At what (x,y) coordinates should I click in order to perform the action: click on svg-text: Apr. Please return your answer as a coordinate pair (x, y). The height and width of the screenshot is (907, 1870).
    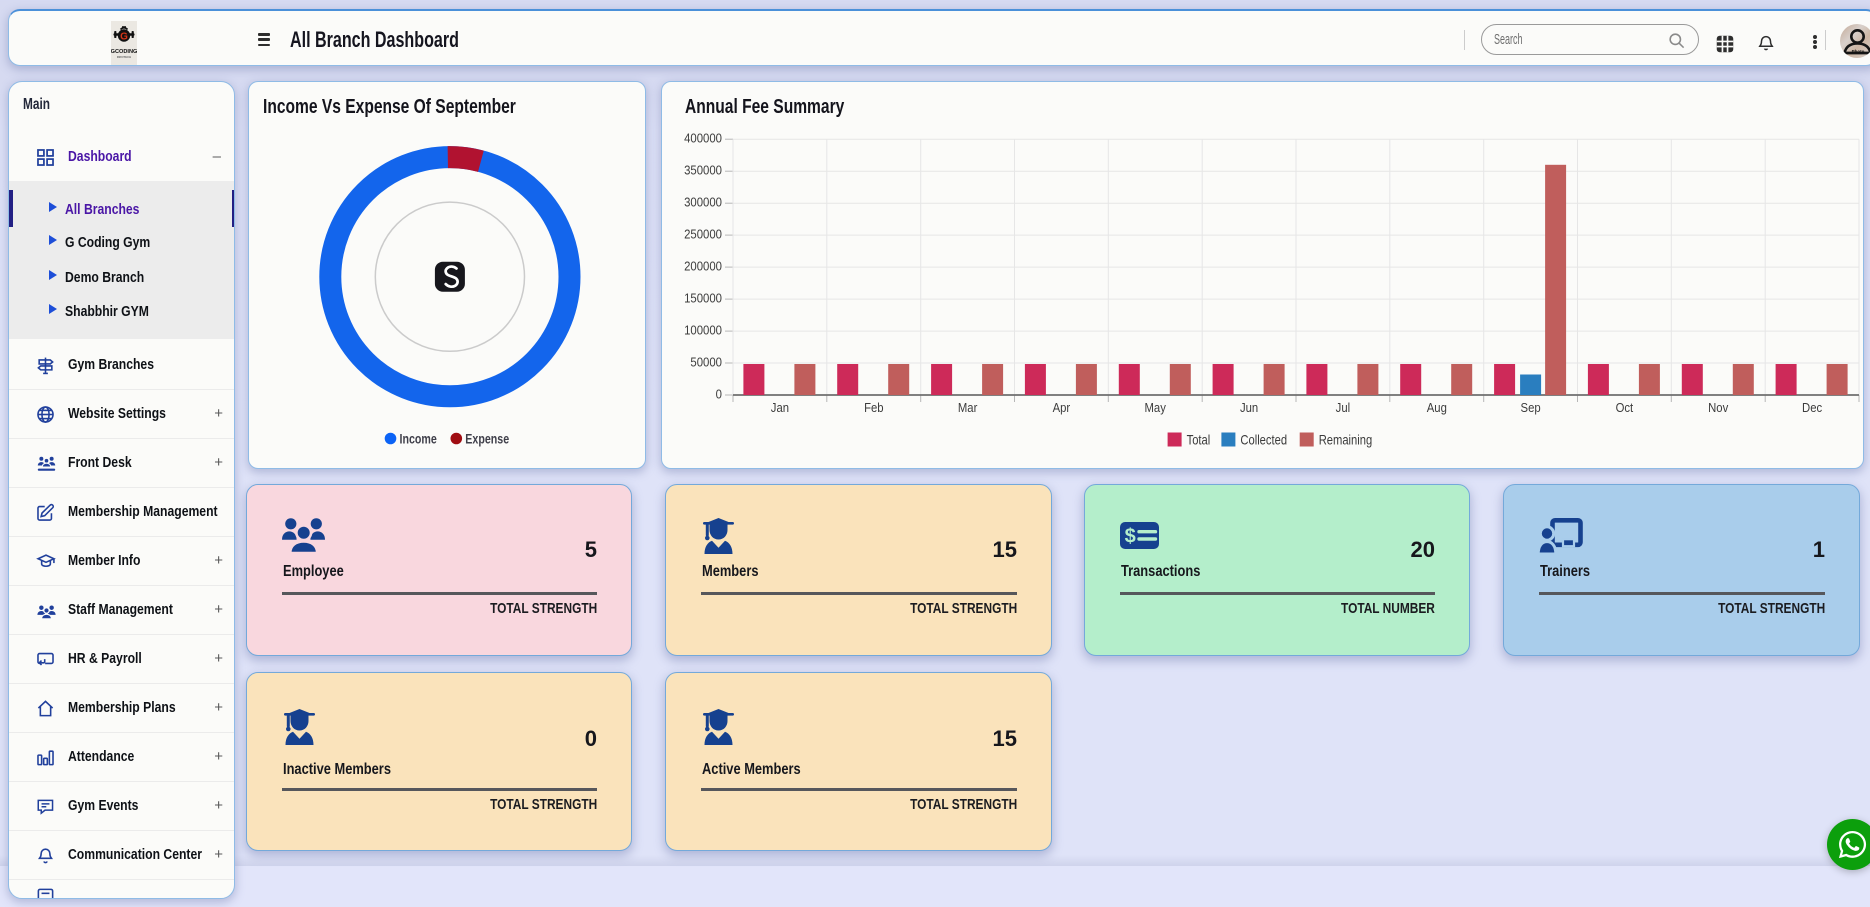
    Looking at the image, I should click on (1062, 407).